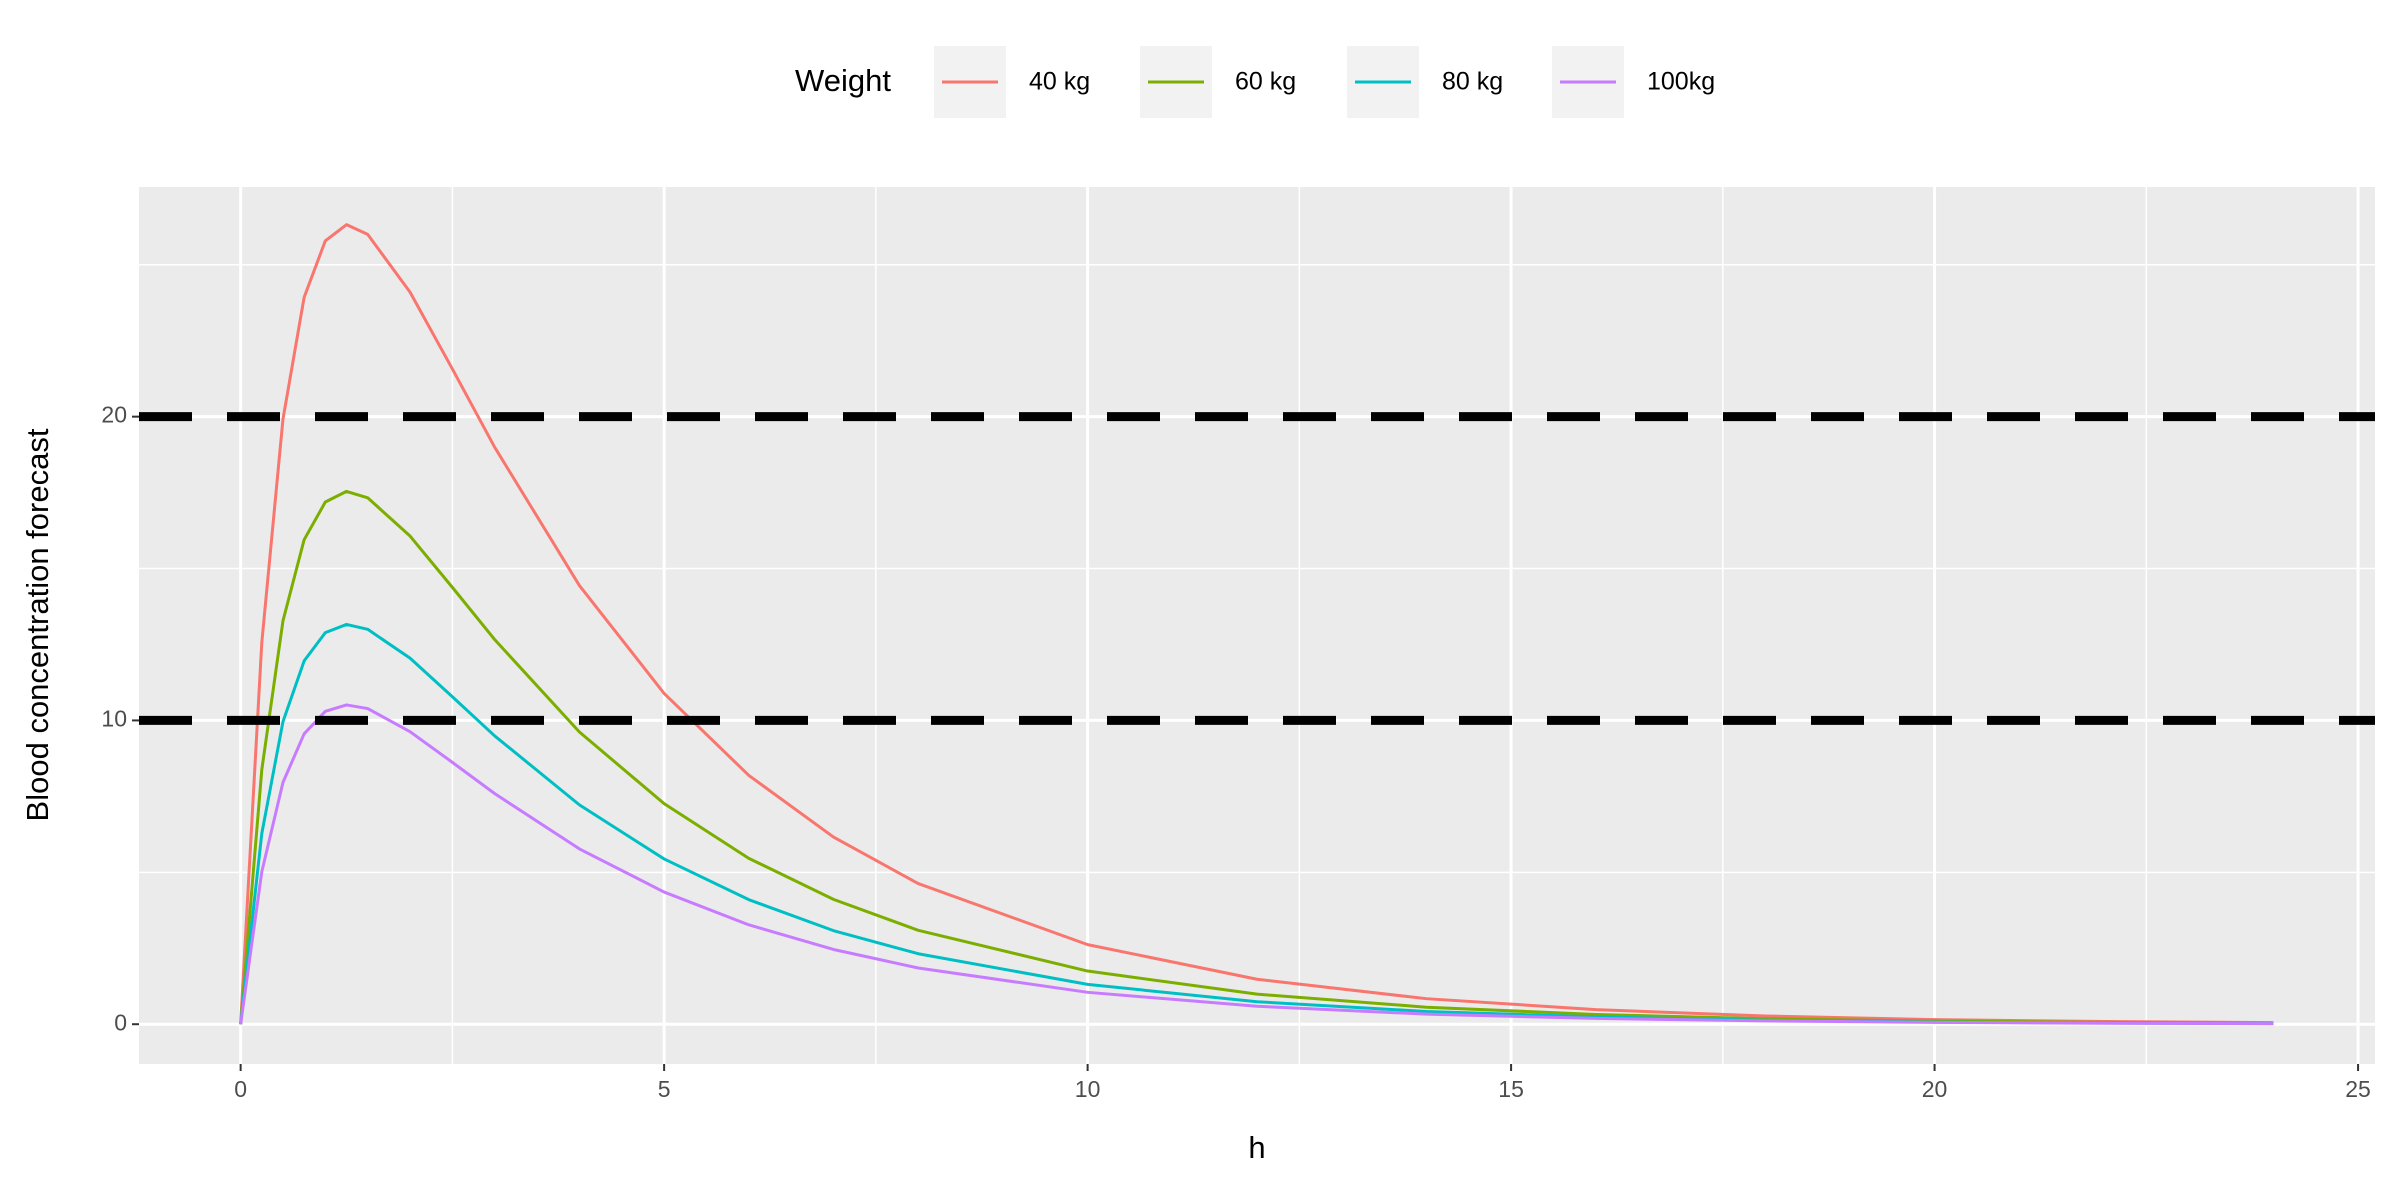 Image resolution: width=2400 pixels, height=1200 pixels. Describe the element at coordinates (1681, 82) in the screenshot. I see `legend-label: 100kg` at that location.